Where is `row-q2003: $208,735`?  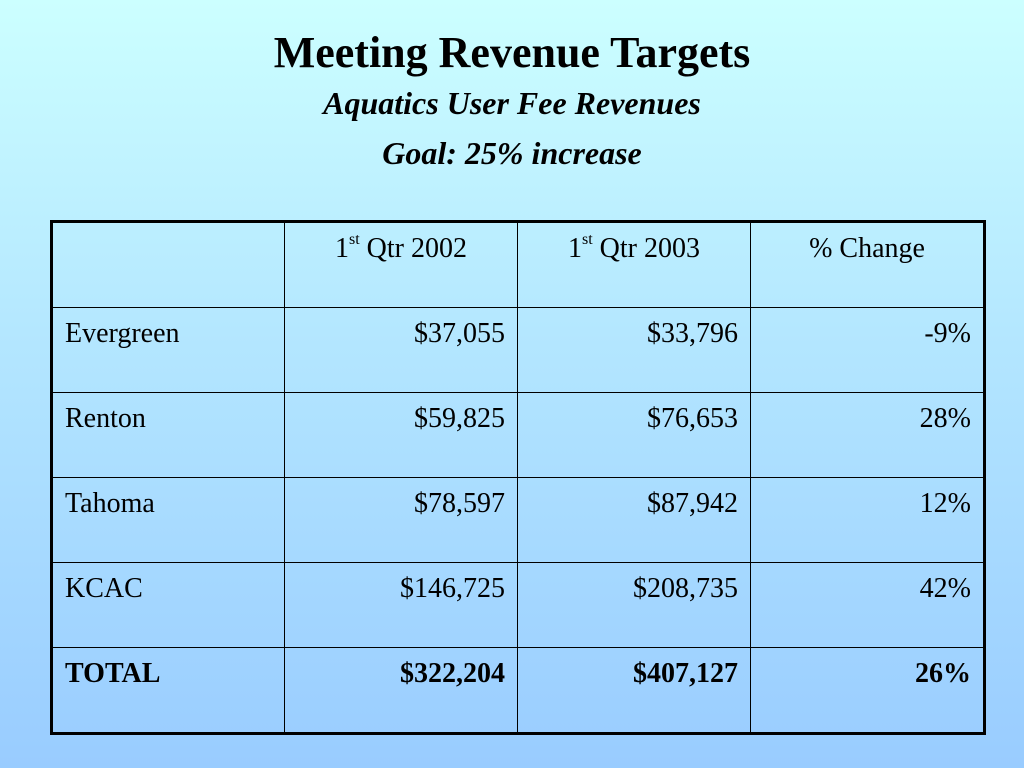
row-q2003: $208,735 is located at coordinates (634, 605).